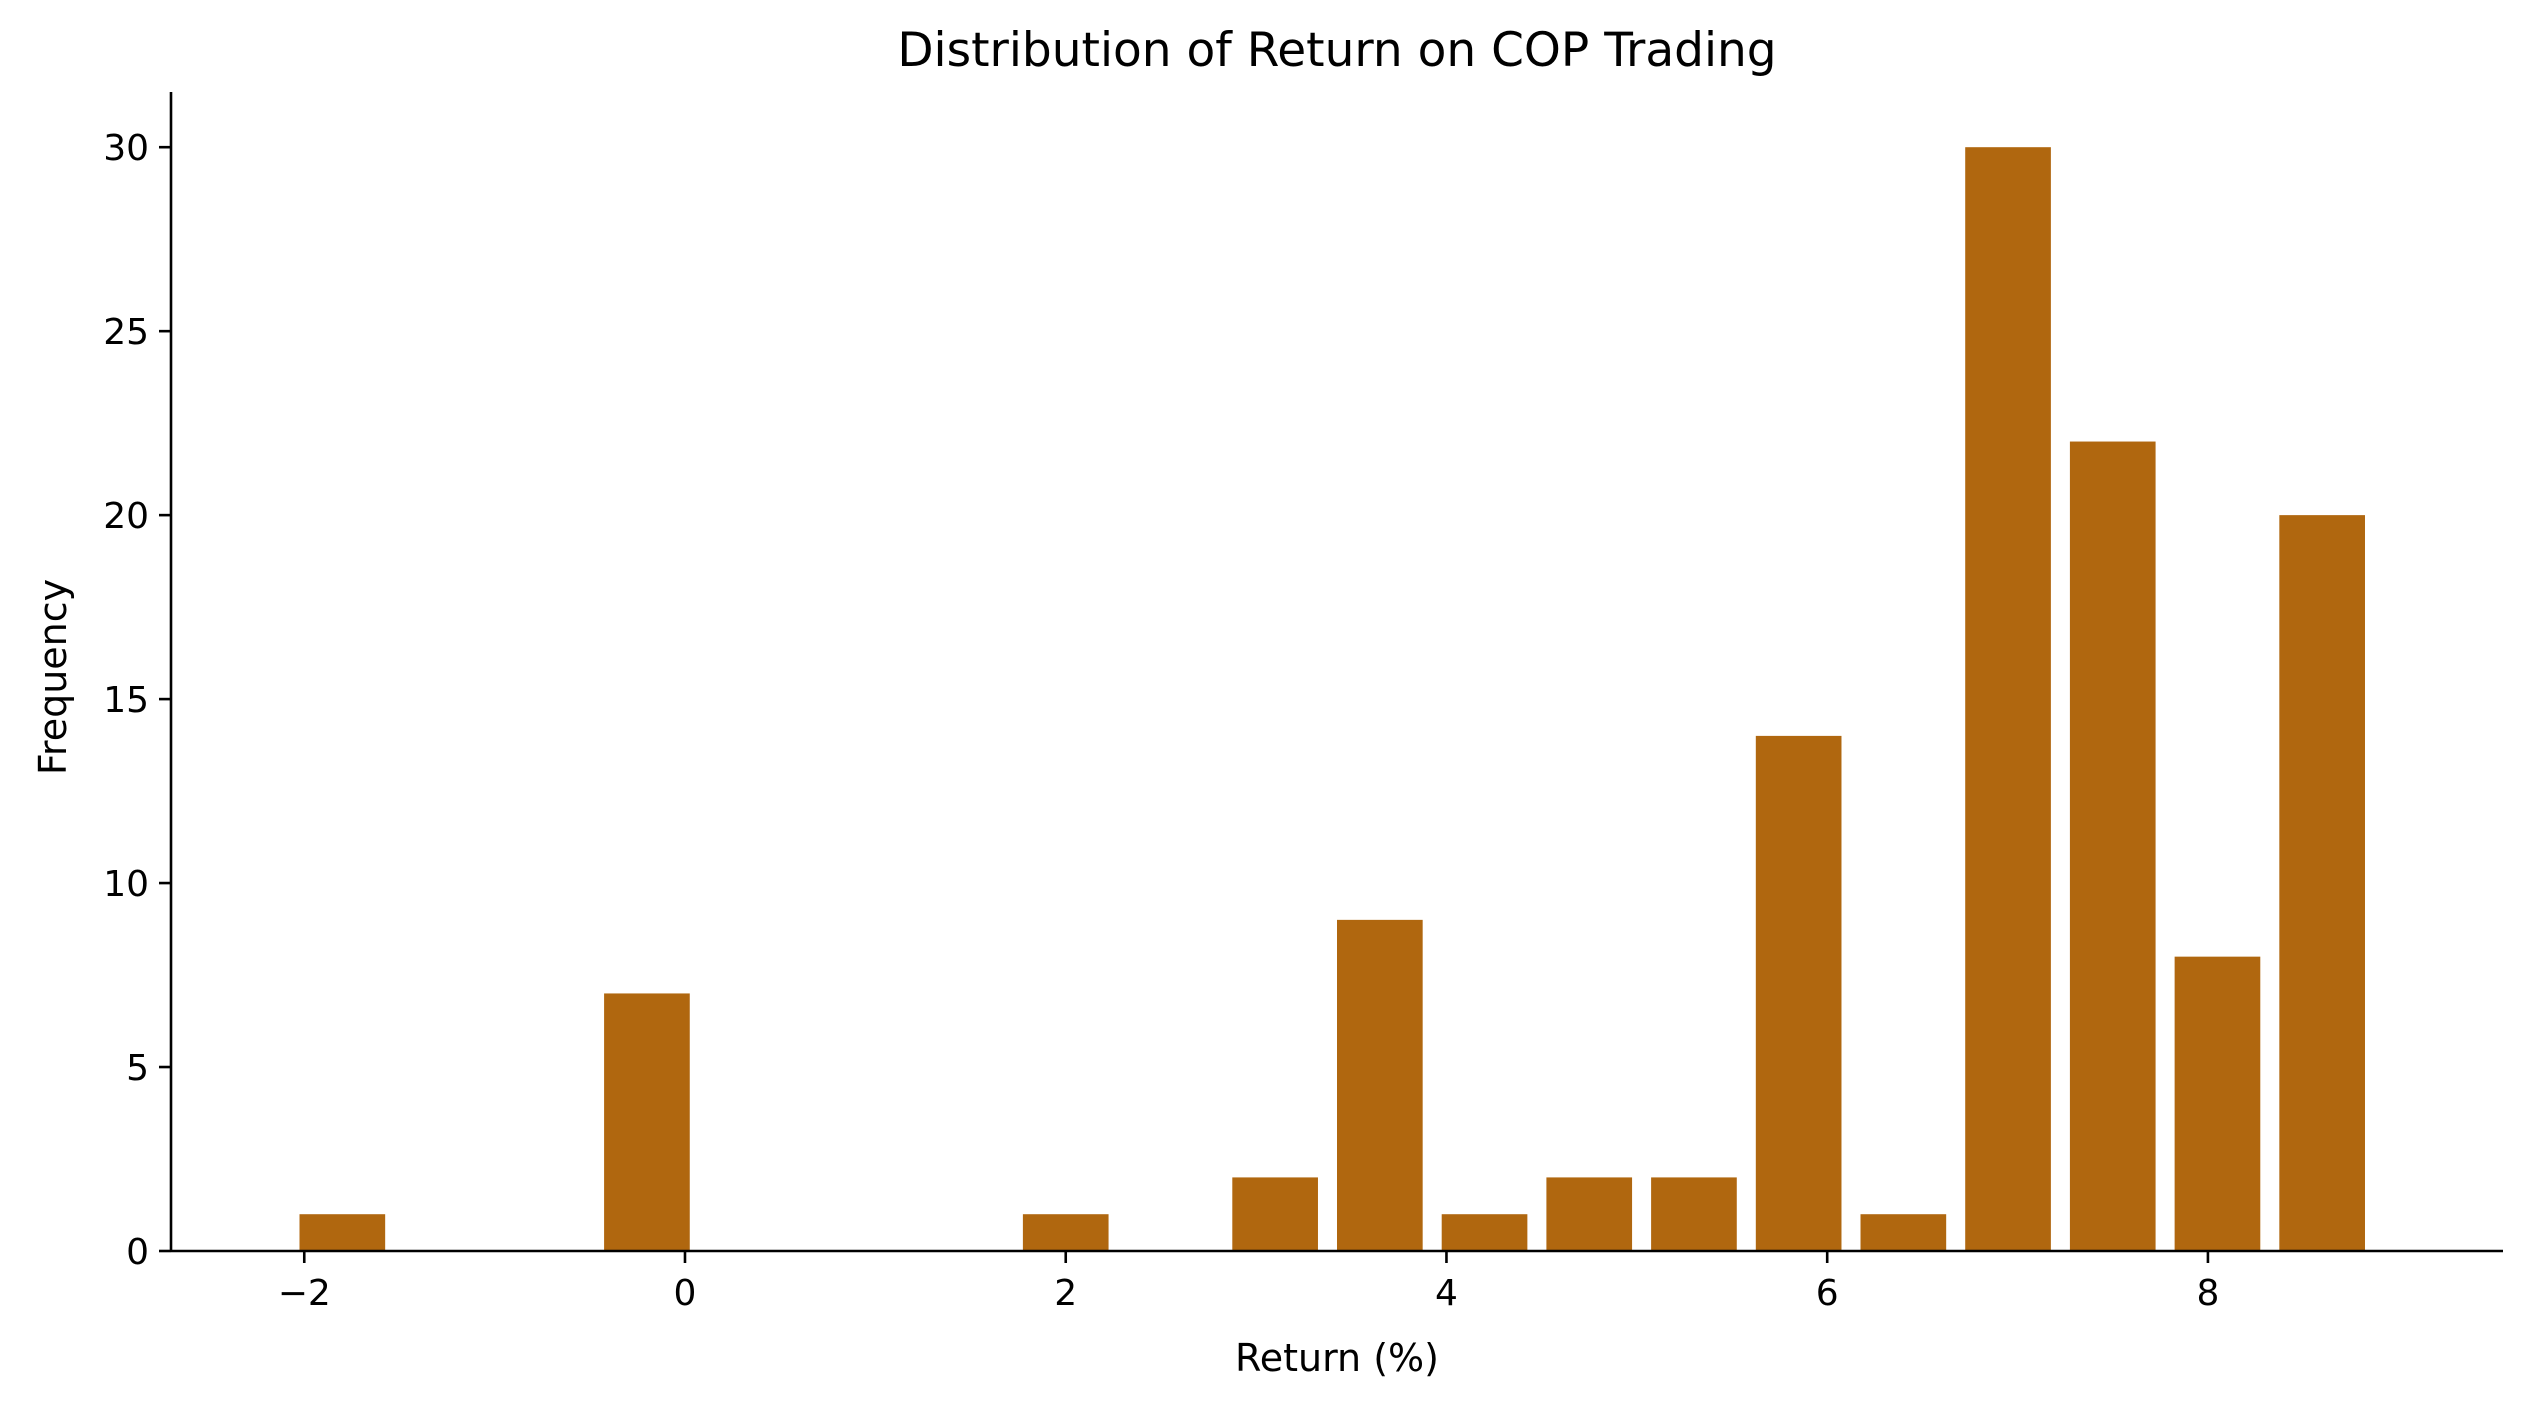  Describe the element at coordinates (126, 516) in the screenshot. I see `y-tick-label: 20` at that location.